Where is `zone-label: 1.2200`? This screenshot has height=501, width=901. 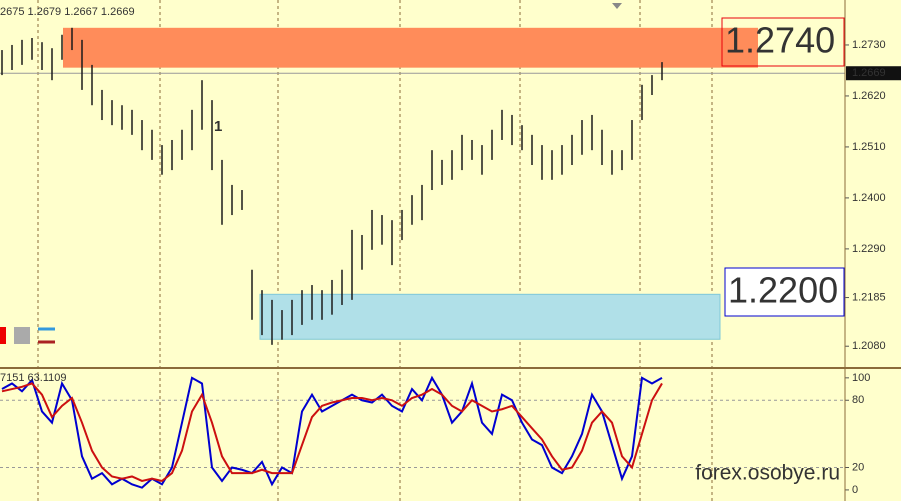
zone-label: 1.2200 is located at coordinates (783, 290).